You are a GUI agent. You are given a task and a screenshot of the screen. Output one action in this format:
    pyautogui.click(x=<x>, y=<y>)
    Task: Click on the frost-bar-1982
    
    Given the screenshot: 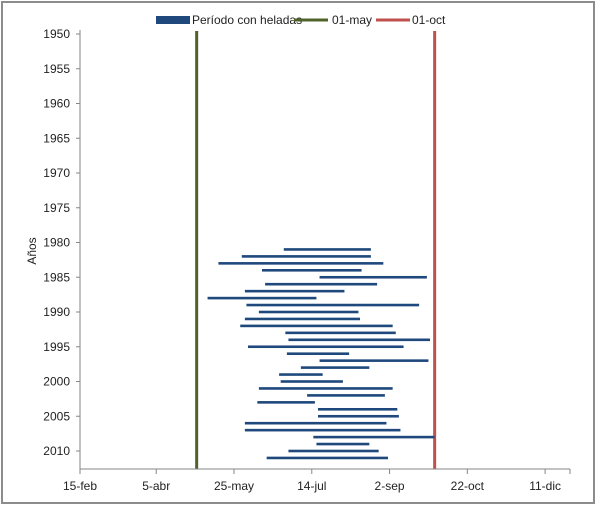 What is the action you would take?
    pyautogui.click(x=306, y=256)
    